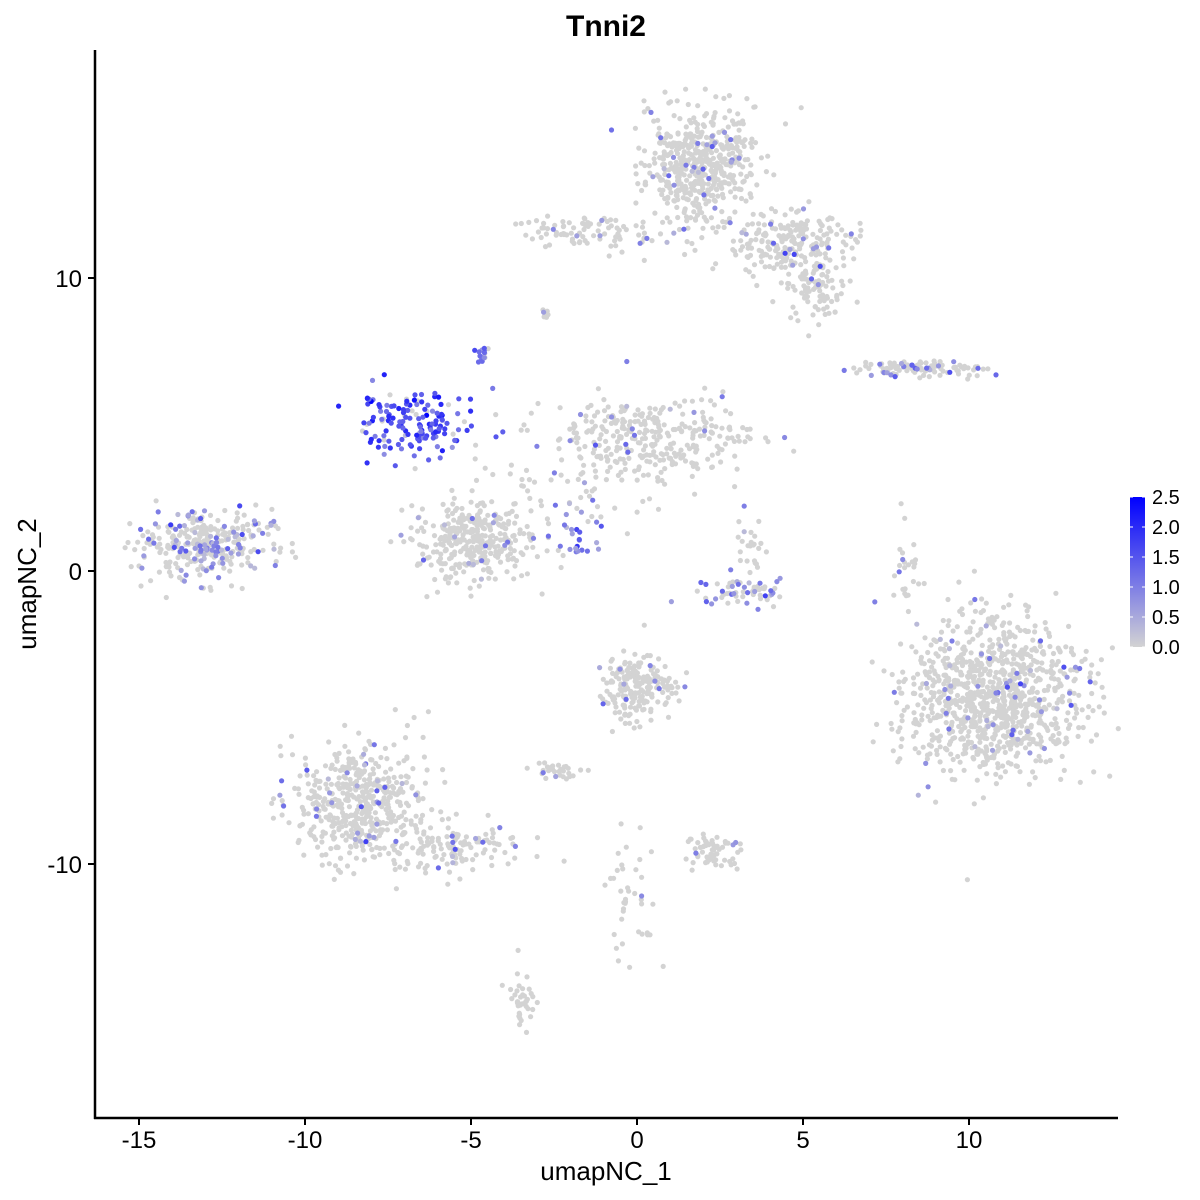 This screenshot has height=1200, width=1200. What do you see at coordinates (802, 1140) in the screenshot?
I see `x-tick-label: 5` at bounding box center [802, 1140].